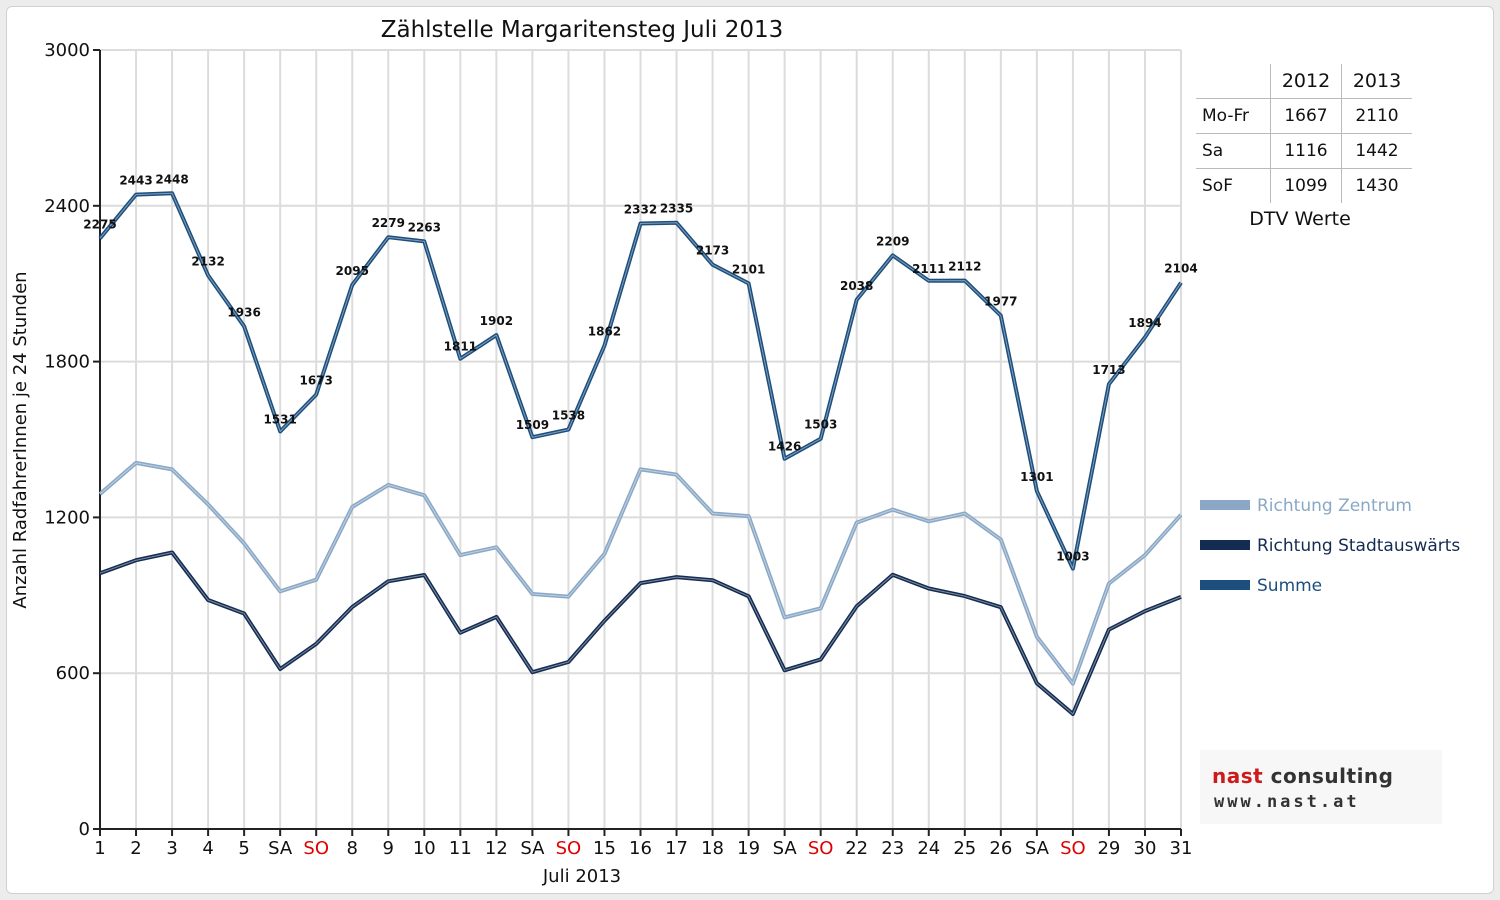 The width and height of the screenshot is (1500, 900). Describe the element at coordinates (1334, 506) in the screenshot. I see `legend-label: Richtung Zentrum` at that location.